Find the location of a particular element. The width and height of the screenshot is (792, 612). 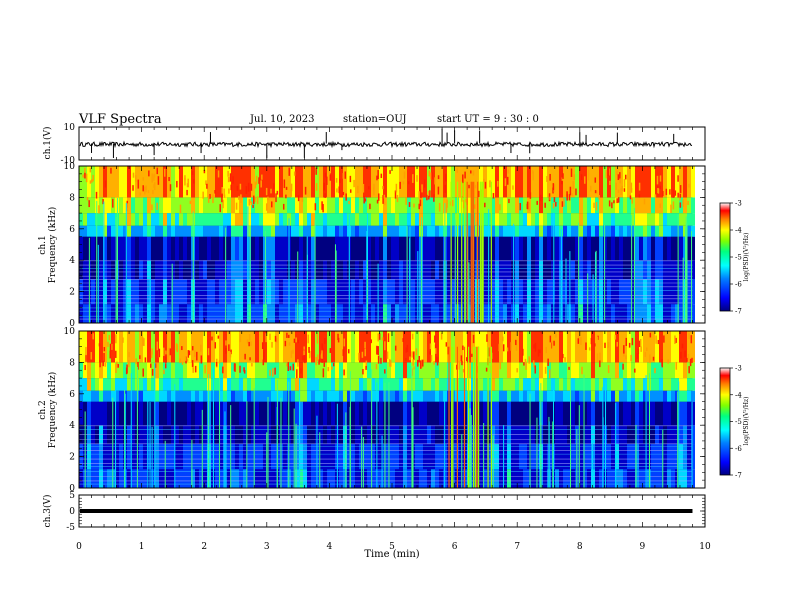

colorbar-tick-label: -3 is located at coordinates (738, 204).